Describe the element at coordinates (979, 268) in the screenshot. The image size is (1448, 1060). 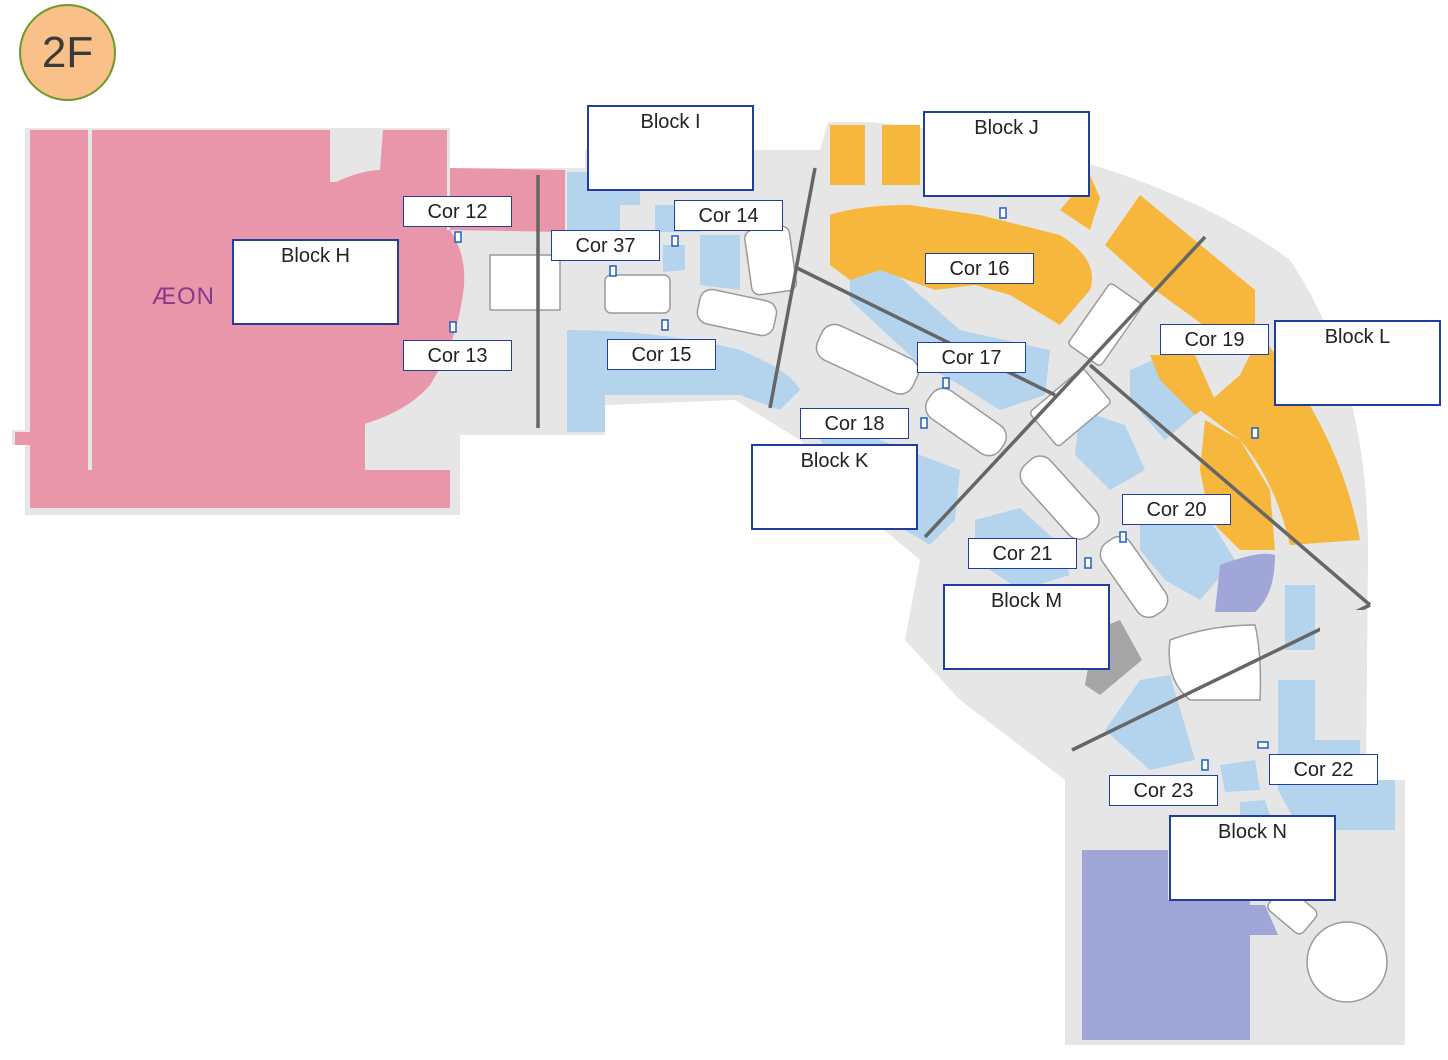
I see `corridor-16-label: Cor 16` at that location.